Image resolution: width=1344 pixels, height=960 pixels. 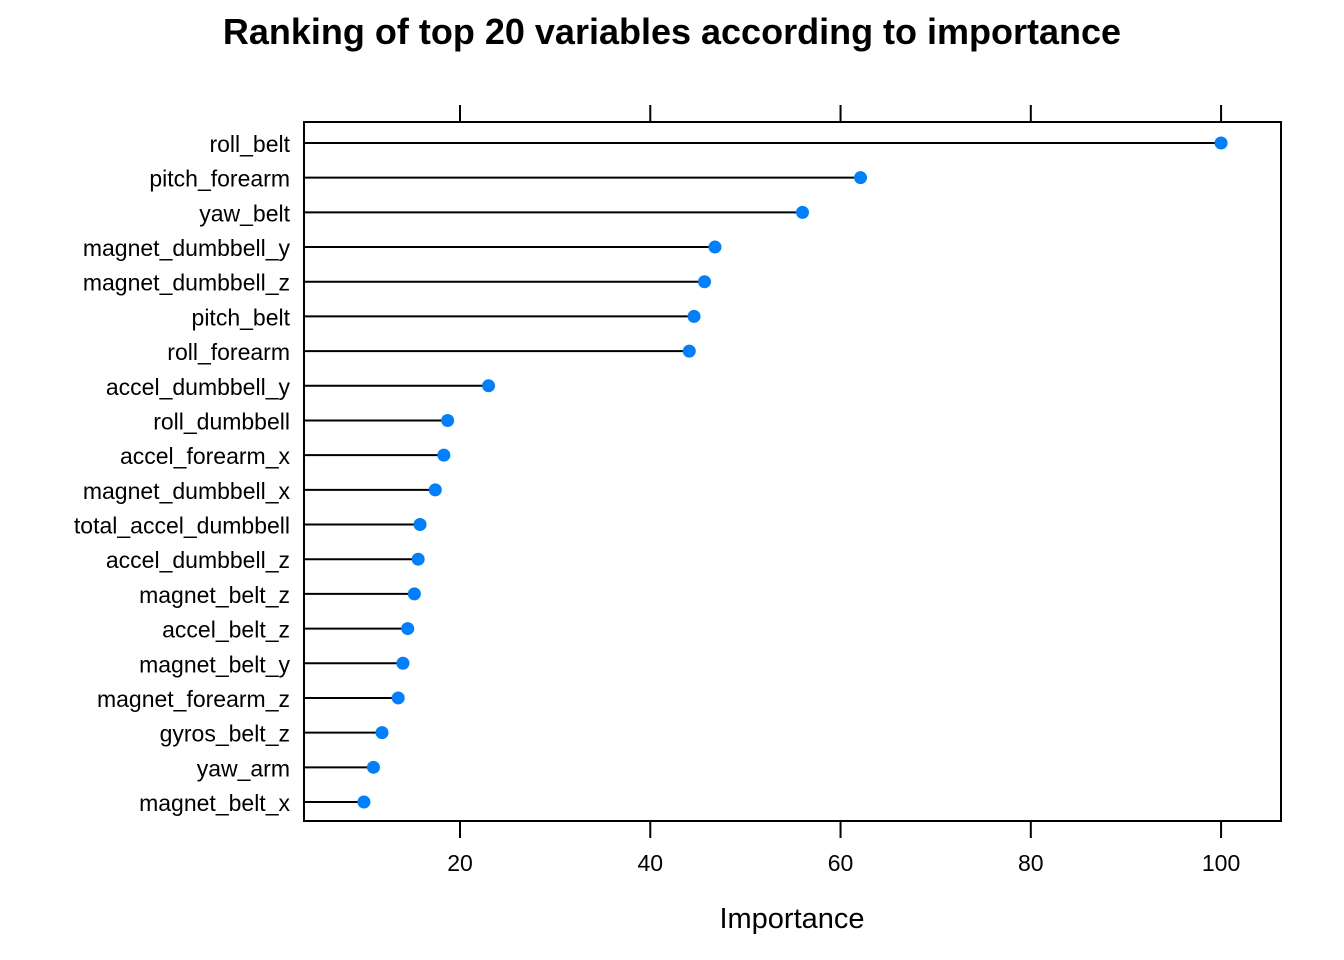 I want to click on category-label: magnet_belt_y, so click(x=214, y=664).